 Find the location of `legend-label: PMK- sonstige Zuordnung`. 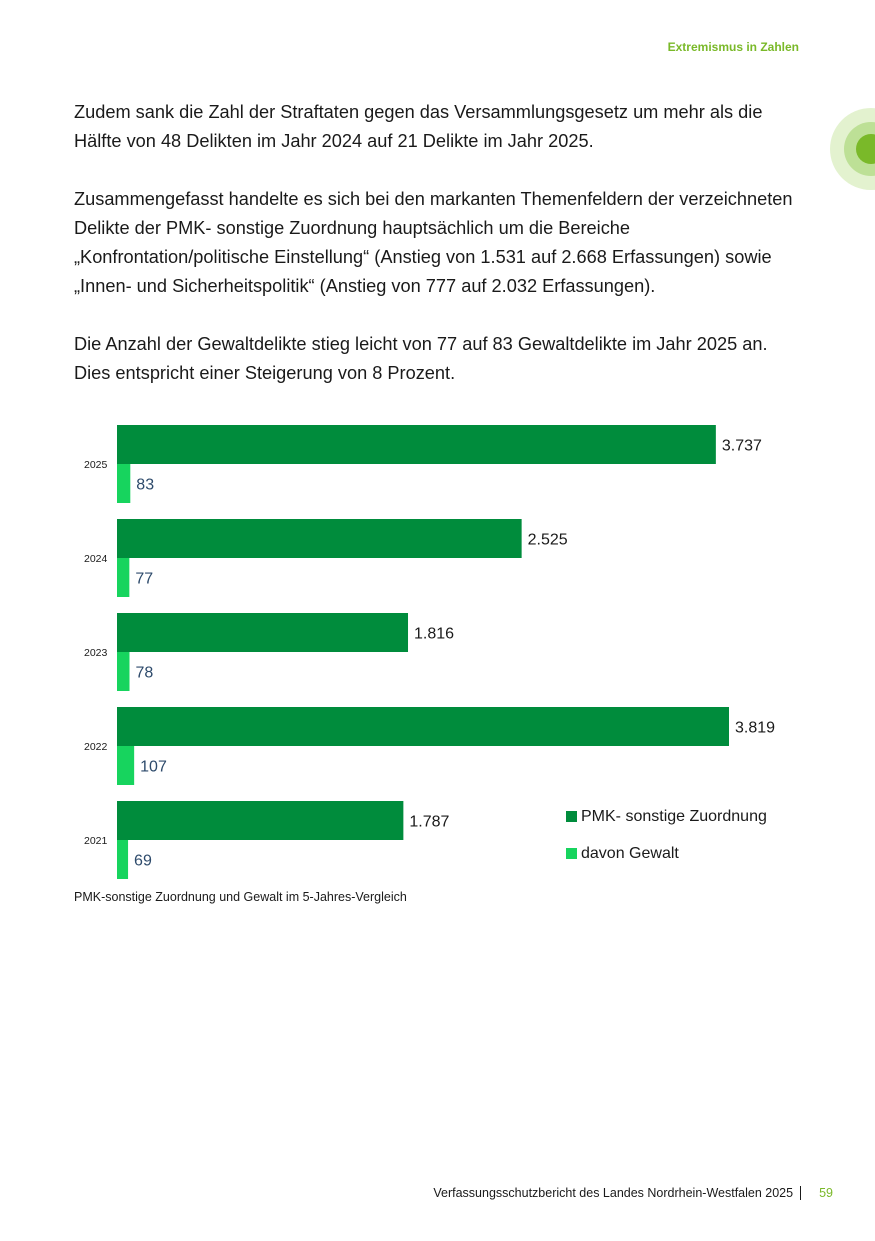

legend-label: PMK- sonstige Zuordnung is located at coordinates (674, 816).